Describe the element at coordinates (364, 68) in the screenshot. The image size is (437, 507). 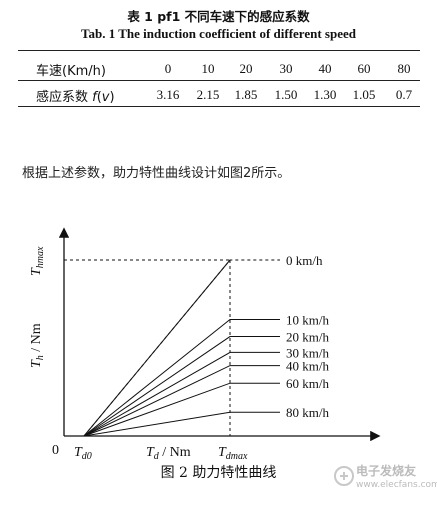
I see `speed-cell: 60` at that location.